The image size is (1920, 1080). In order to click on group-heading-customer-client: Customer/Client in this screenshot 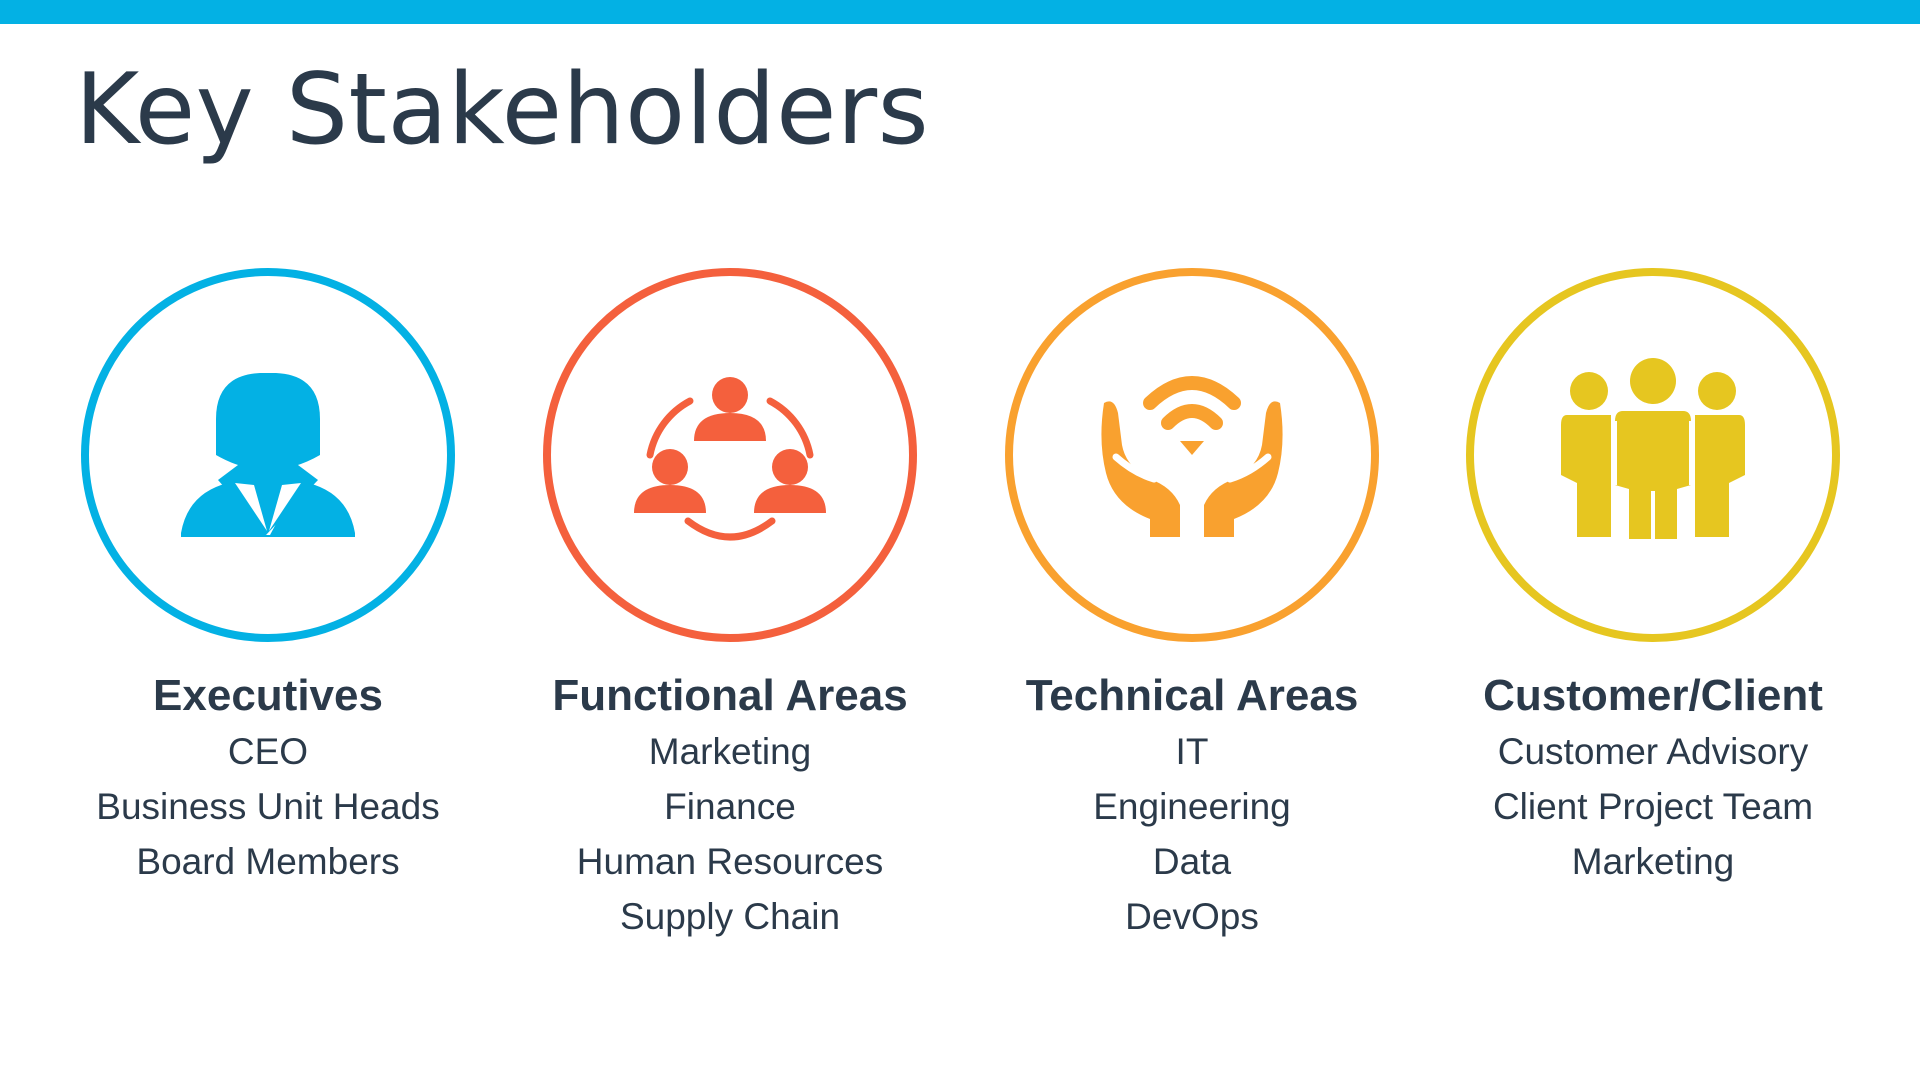, I will do `click(1653, 695)`.